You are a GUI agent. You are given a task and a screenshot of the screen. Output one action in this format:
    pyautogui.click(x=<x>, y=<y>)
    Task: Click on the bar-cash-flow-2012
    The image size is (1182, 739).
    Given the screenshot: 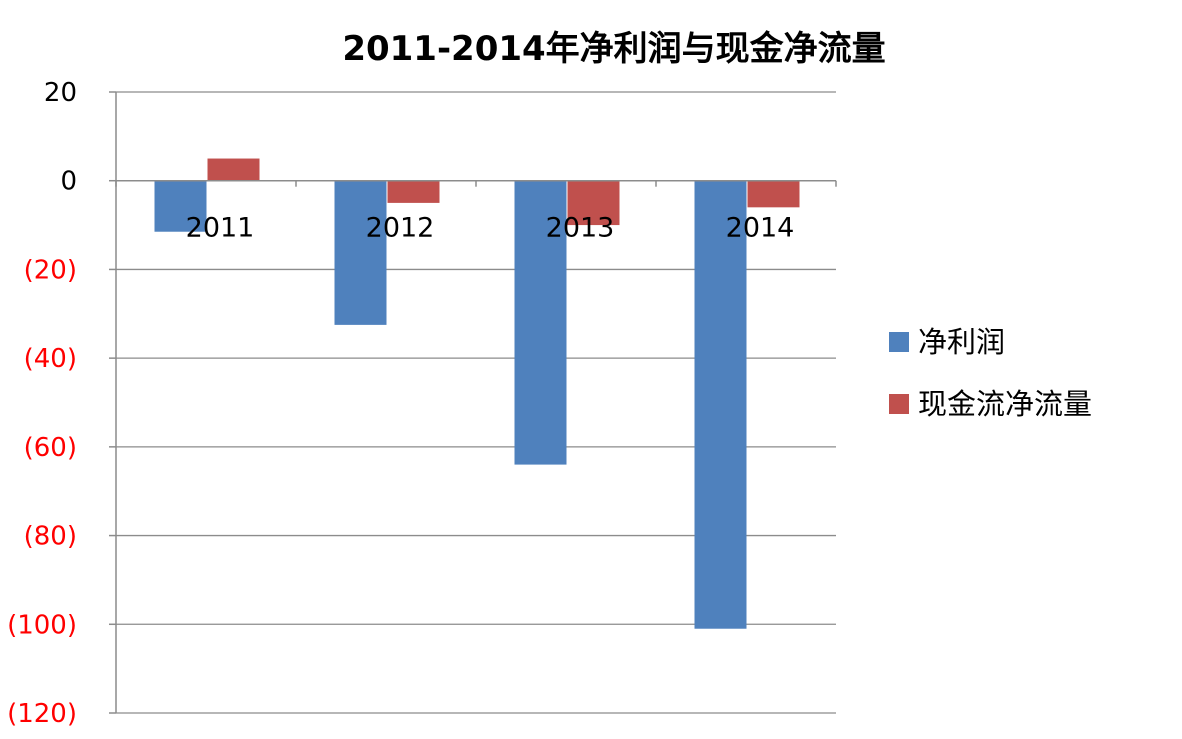 What is the action you would take?
    pyautogui.click(x=413, y=191)
    